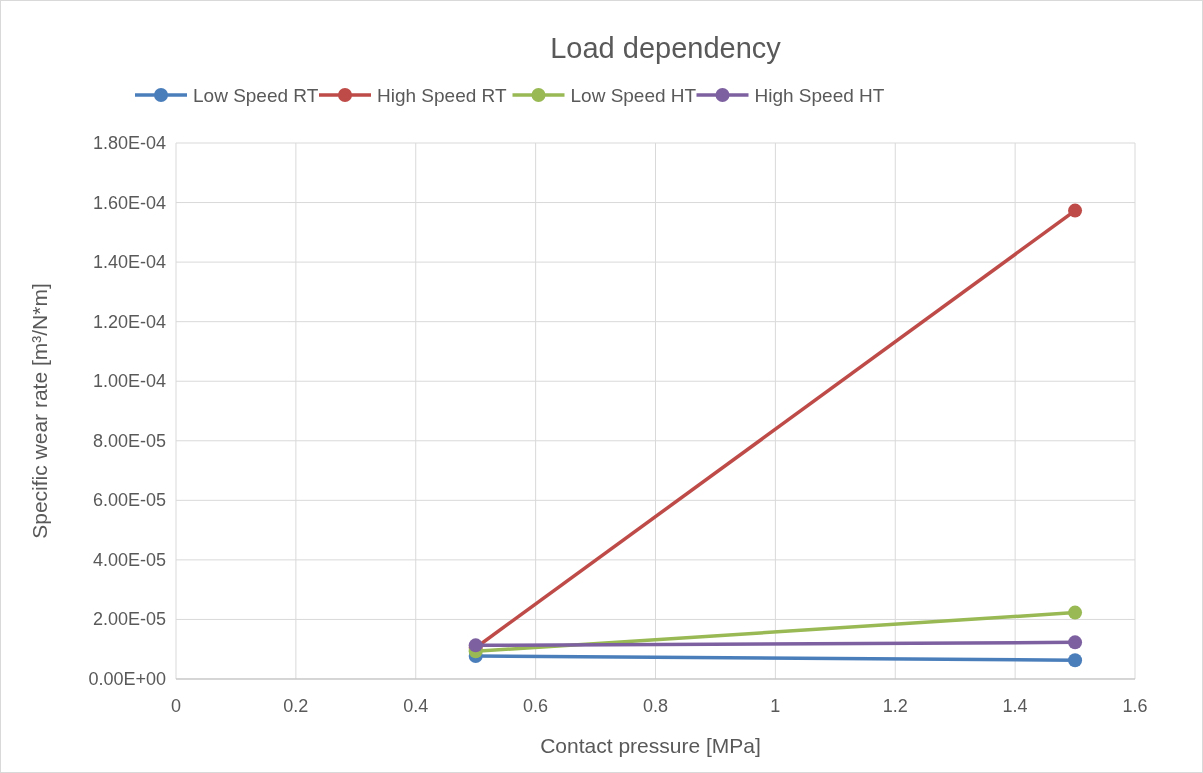  What do you see at coordinates (127, 679) in the screenshot?
I see `y-tick-label: 0.00E+00` at bounding box center [127, 679].